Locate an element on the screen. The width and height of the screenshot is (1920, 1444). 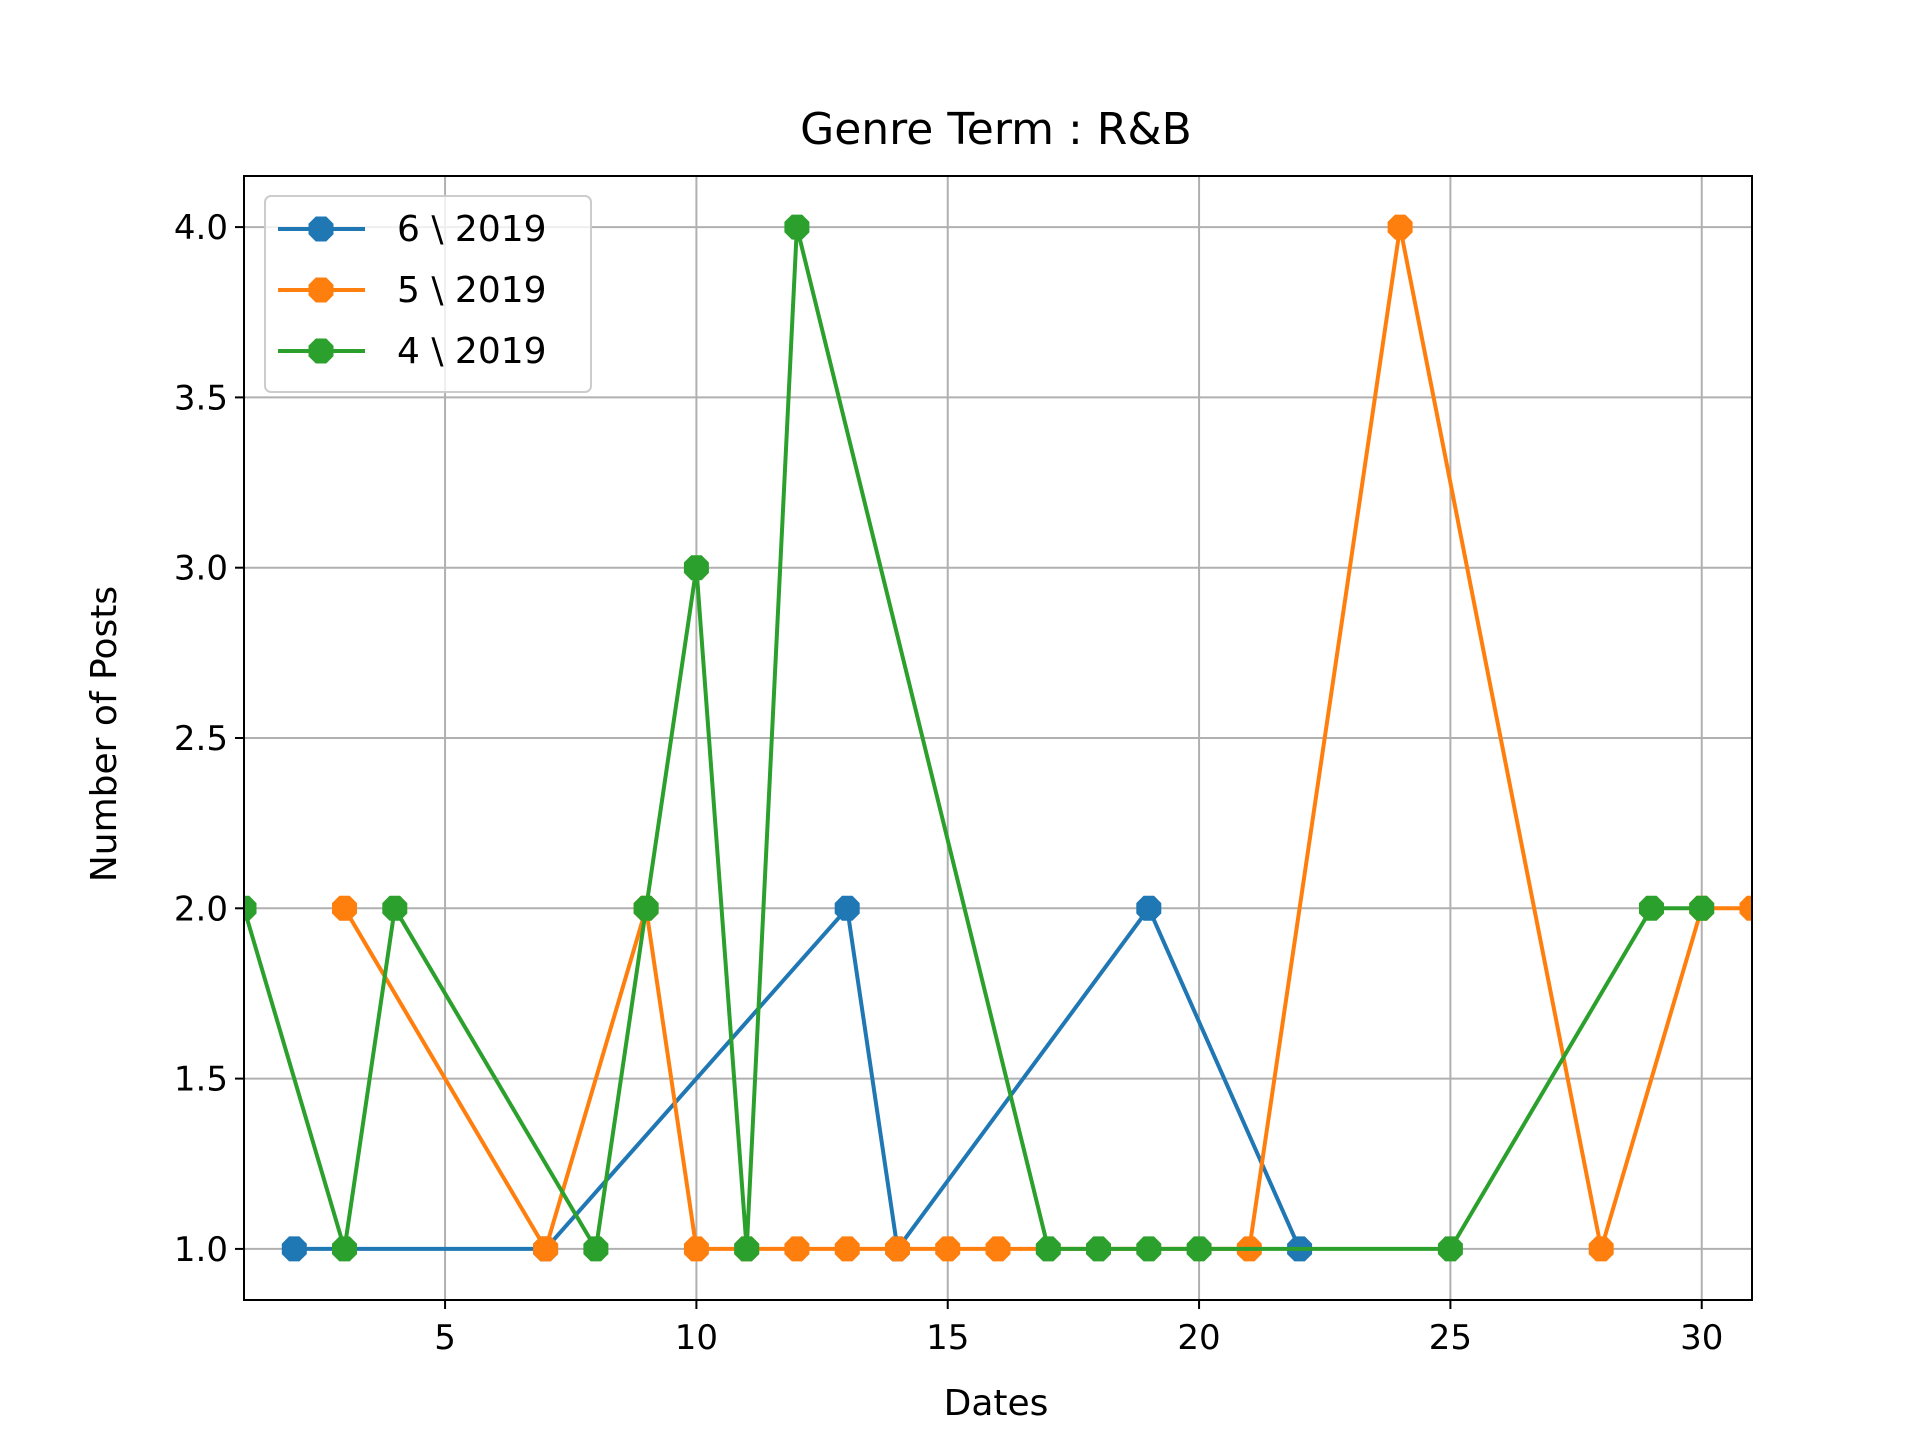
y-tick-label: 3.0 is located at coordinates (201, 569).